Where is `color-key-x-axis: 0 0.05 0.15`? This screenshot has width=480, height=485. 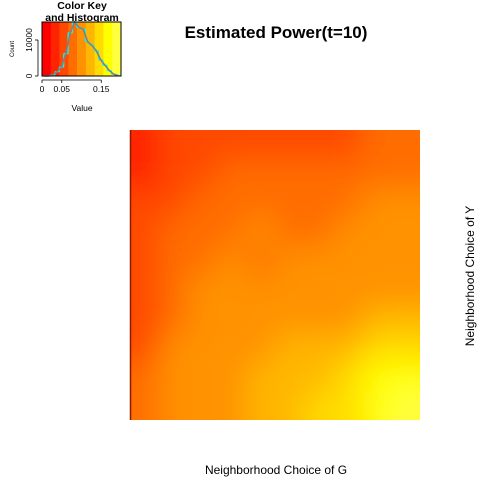
color-key-x-axis: 0 0.05 0.15 is located at coordinates (75, 86).